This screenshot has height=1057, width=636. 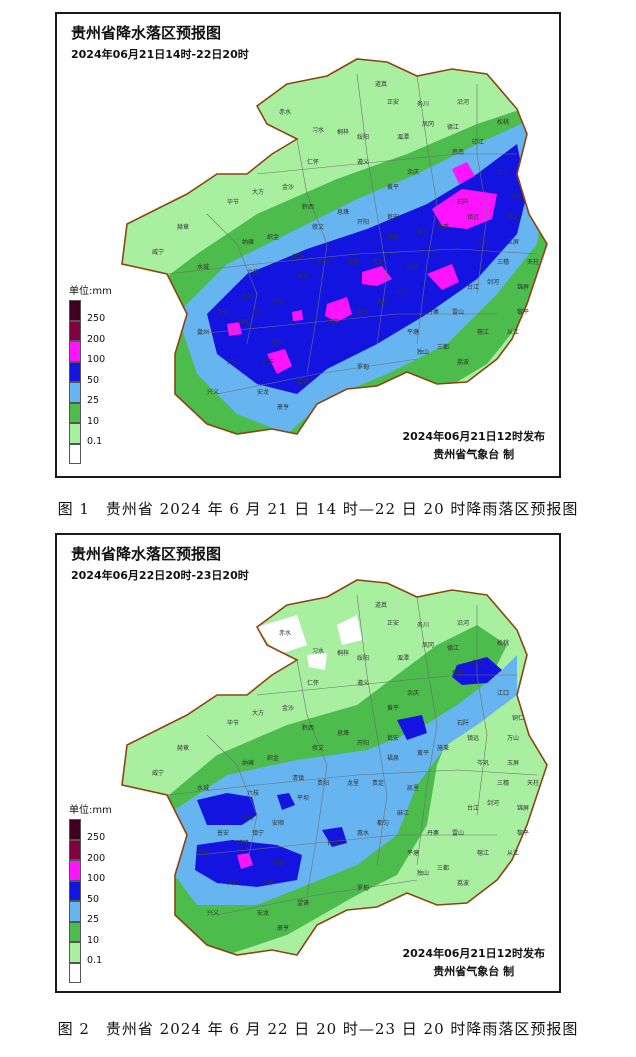 What do you see at coordinates (423, 104) in the screenshot?
I see `county-label: 务川` at bounding box center [423, 104].